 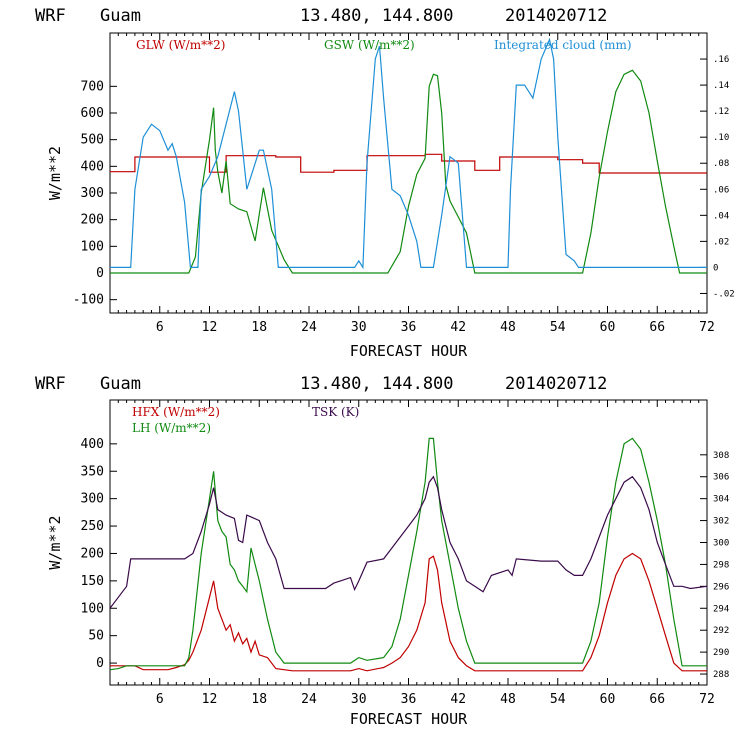 I want to click on legend-entry: LH (W/m**2), so click(x=171, y=428).